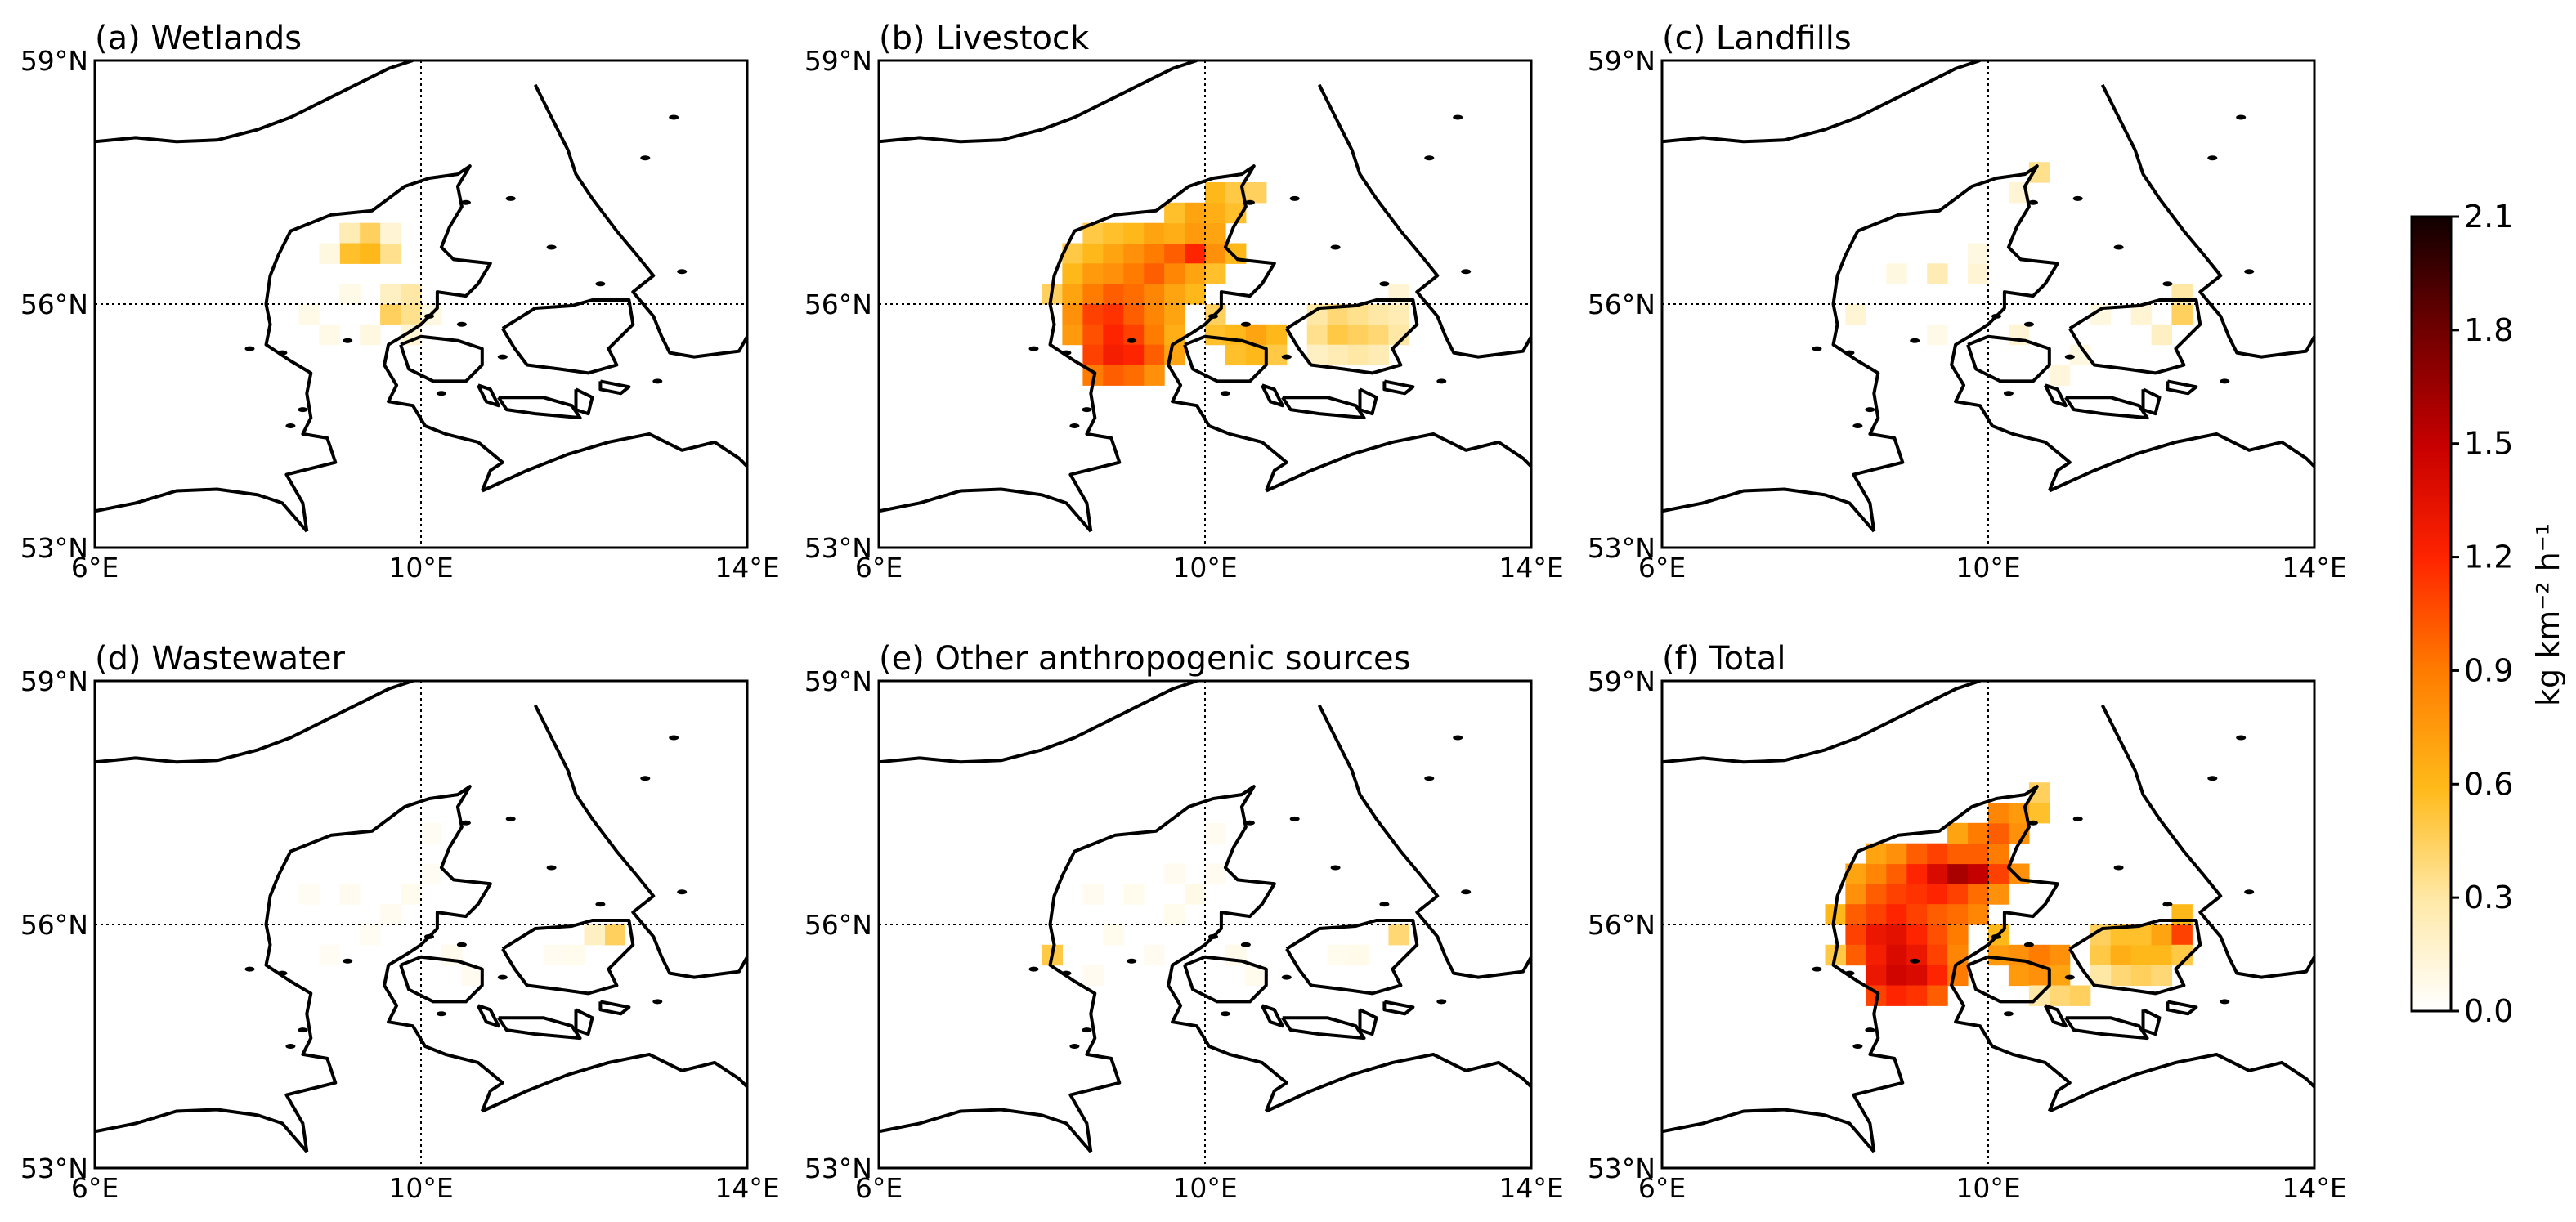  I want to click on panel-title: (e) Other anthropogenic sources, so click(1144, 659).